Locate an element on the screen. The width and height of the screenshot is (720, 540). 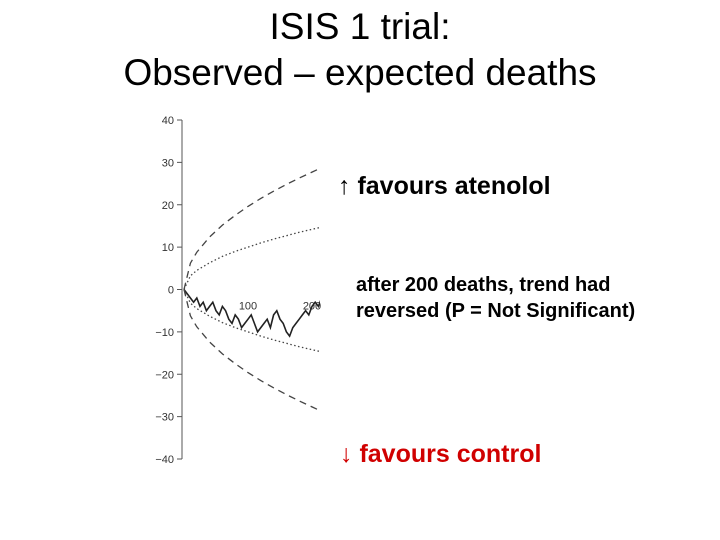
y-tick-label: −30 is located at coordinates (164, 418).